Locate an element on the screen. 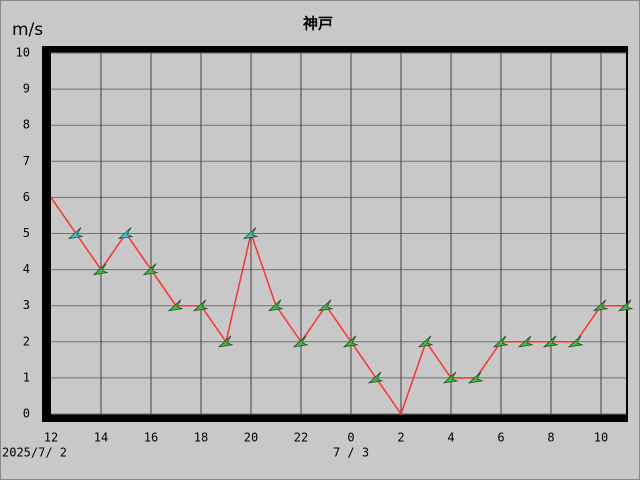 Image resolution: width=640 pixels, height=480 pixels. x-tick-label: 12 is located at coordinates (51, 438).